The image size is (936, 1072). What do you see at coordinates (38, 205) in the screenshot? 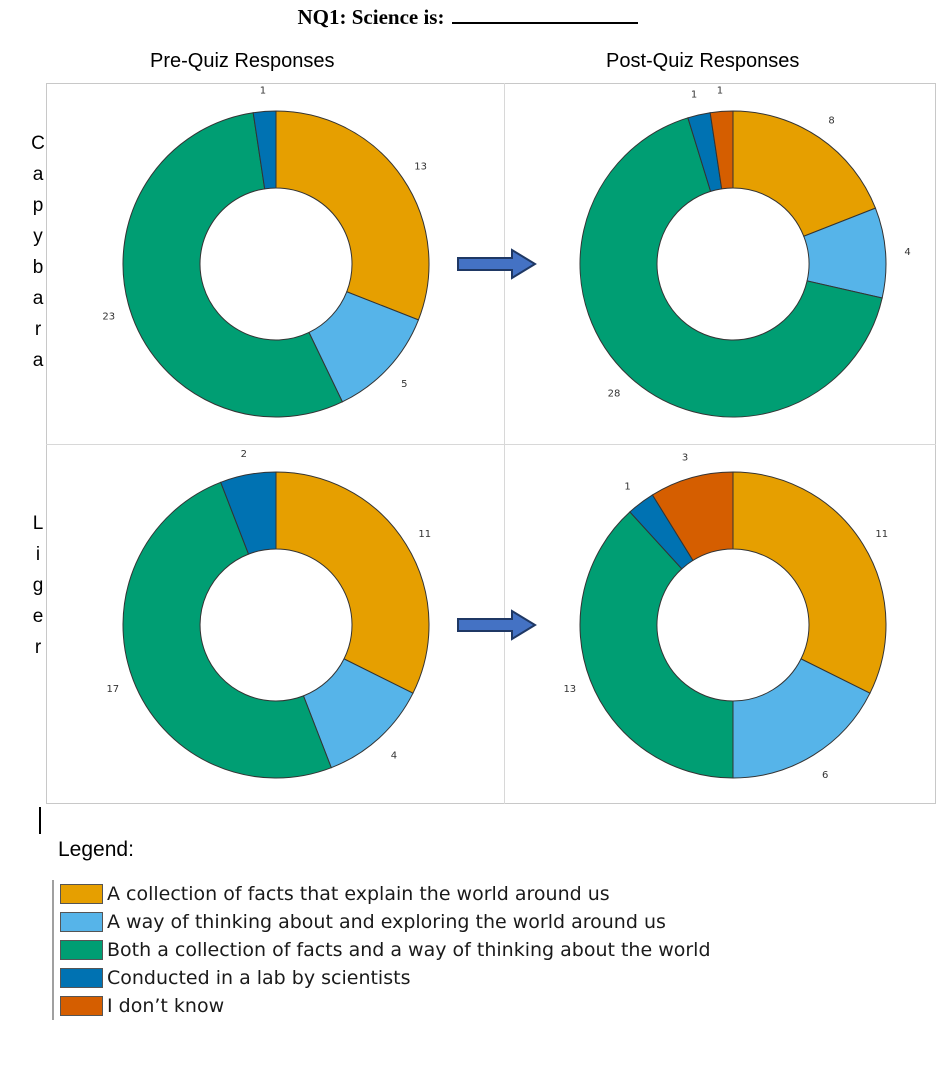
I see `row-label-letter: p` at bounding box center [38, 205].